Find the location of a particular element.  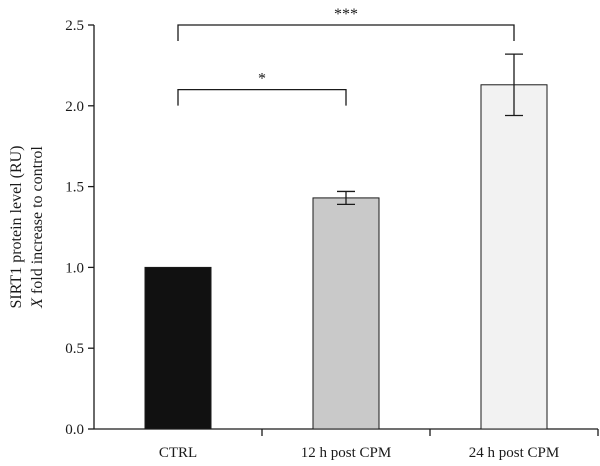

y-axis-title-line1: SIRT1 protein level (RU) is located at coordinates (16, 226).